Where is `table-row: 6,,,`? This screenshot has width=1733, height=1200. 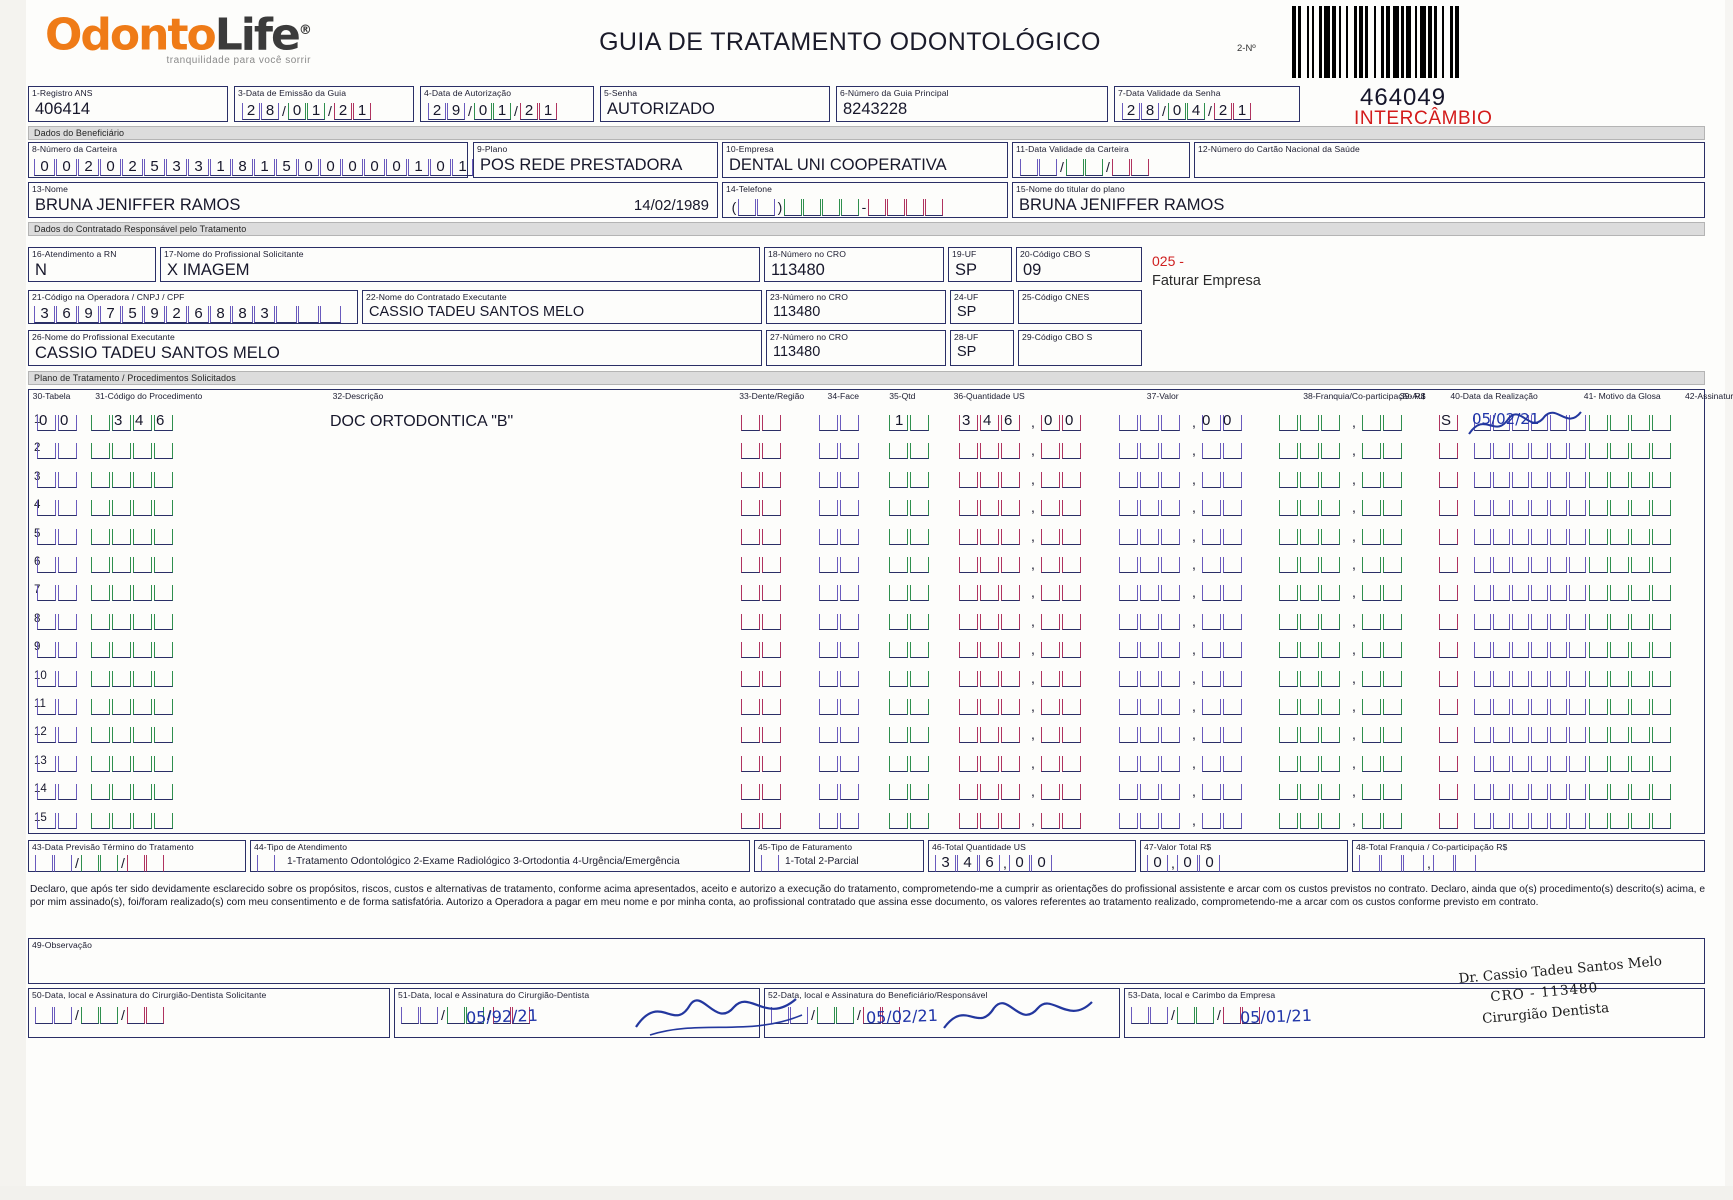 table-row: 6,,, is located at coordinates (866, 562).